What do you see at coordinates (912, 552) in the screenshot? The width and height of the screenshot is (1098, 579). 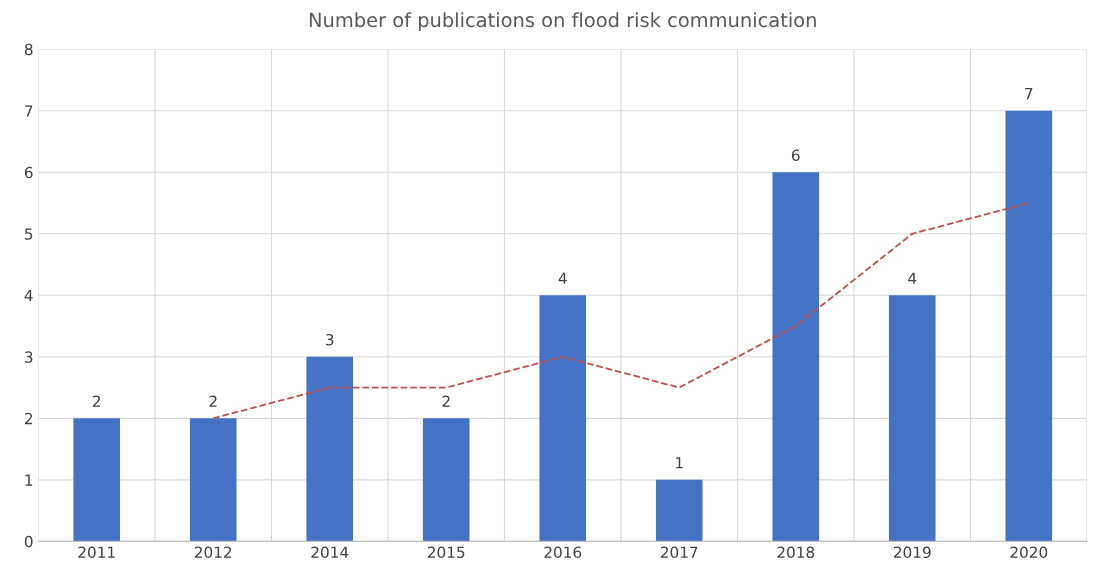 I see `x-tick-label: 2019` at bounding box center [912, 552].